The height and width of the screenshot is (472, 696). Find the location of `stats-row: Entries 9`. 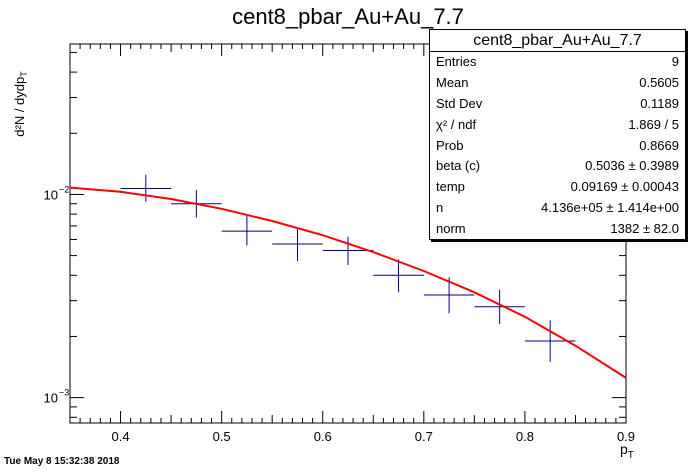

stats-row: Entries 9 is located at coordinates (557, 62).